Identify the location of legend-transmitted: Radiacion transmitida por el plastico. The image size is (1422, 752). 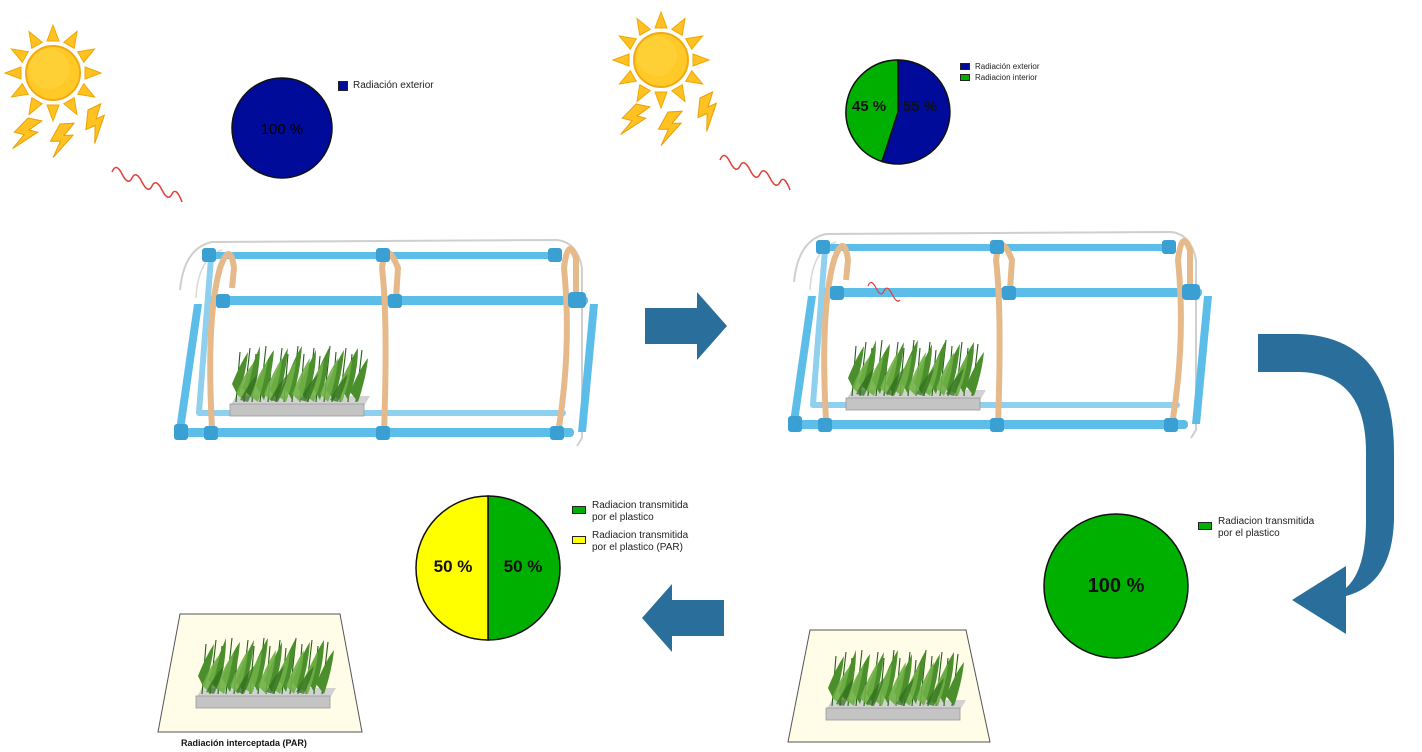
(1256, 528).